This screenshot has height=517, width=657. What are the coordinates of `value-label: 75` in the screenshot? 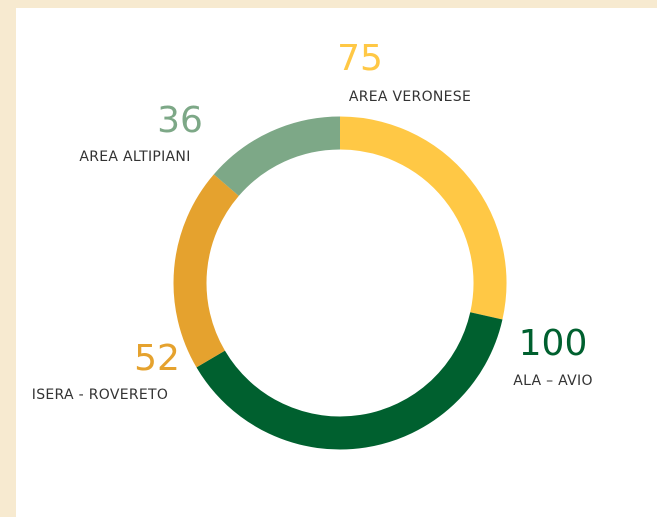 It's located at (360, 58).